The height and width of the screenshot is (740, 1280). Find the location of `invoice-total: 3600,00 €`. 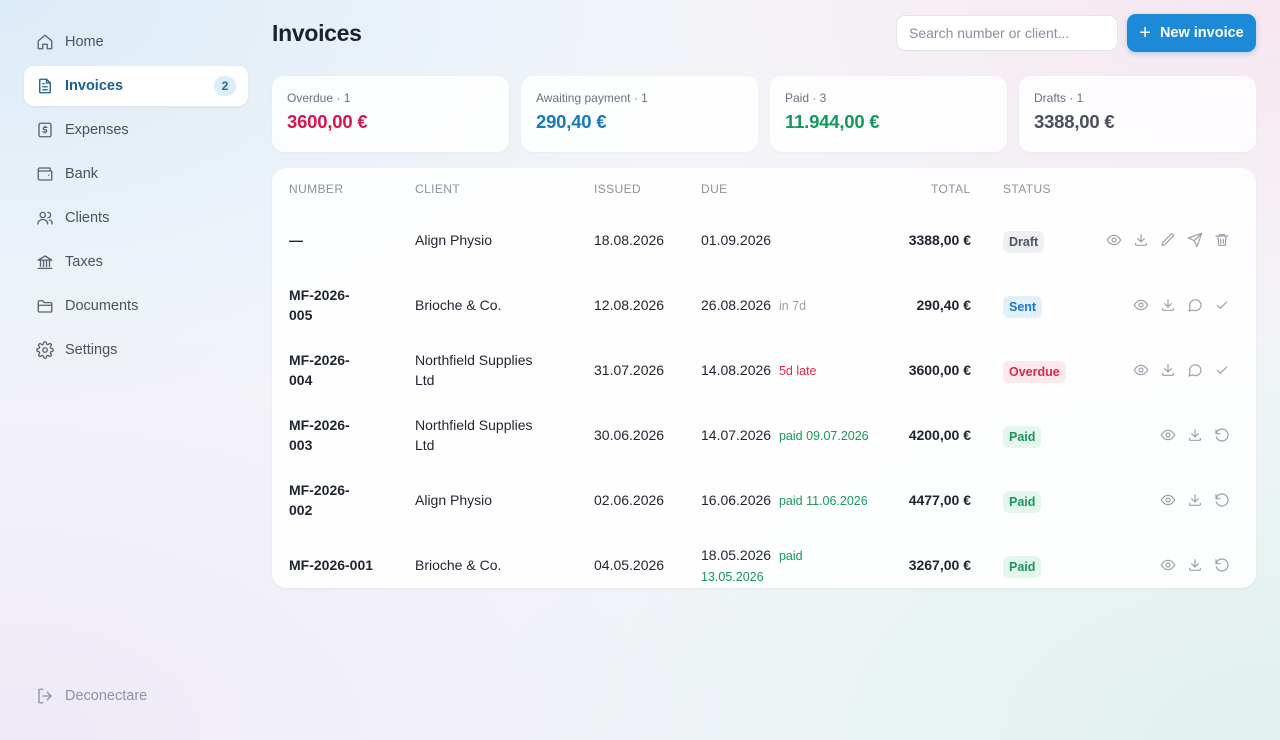

invoice-total: 3600,00 € is located at coordinates (939, 370).